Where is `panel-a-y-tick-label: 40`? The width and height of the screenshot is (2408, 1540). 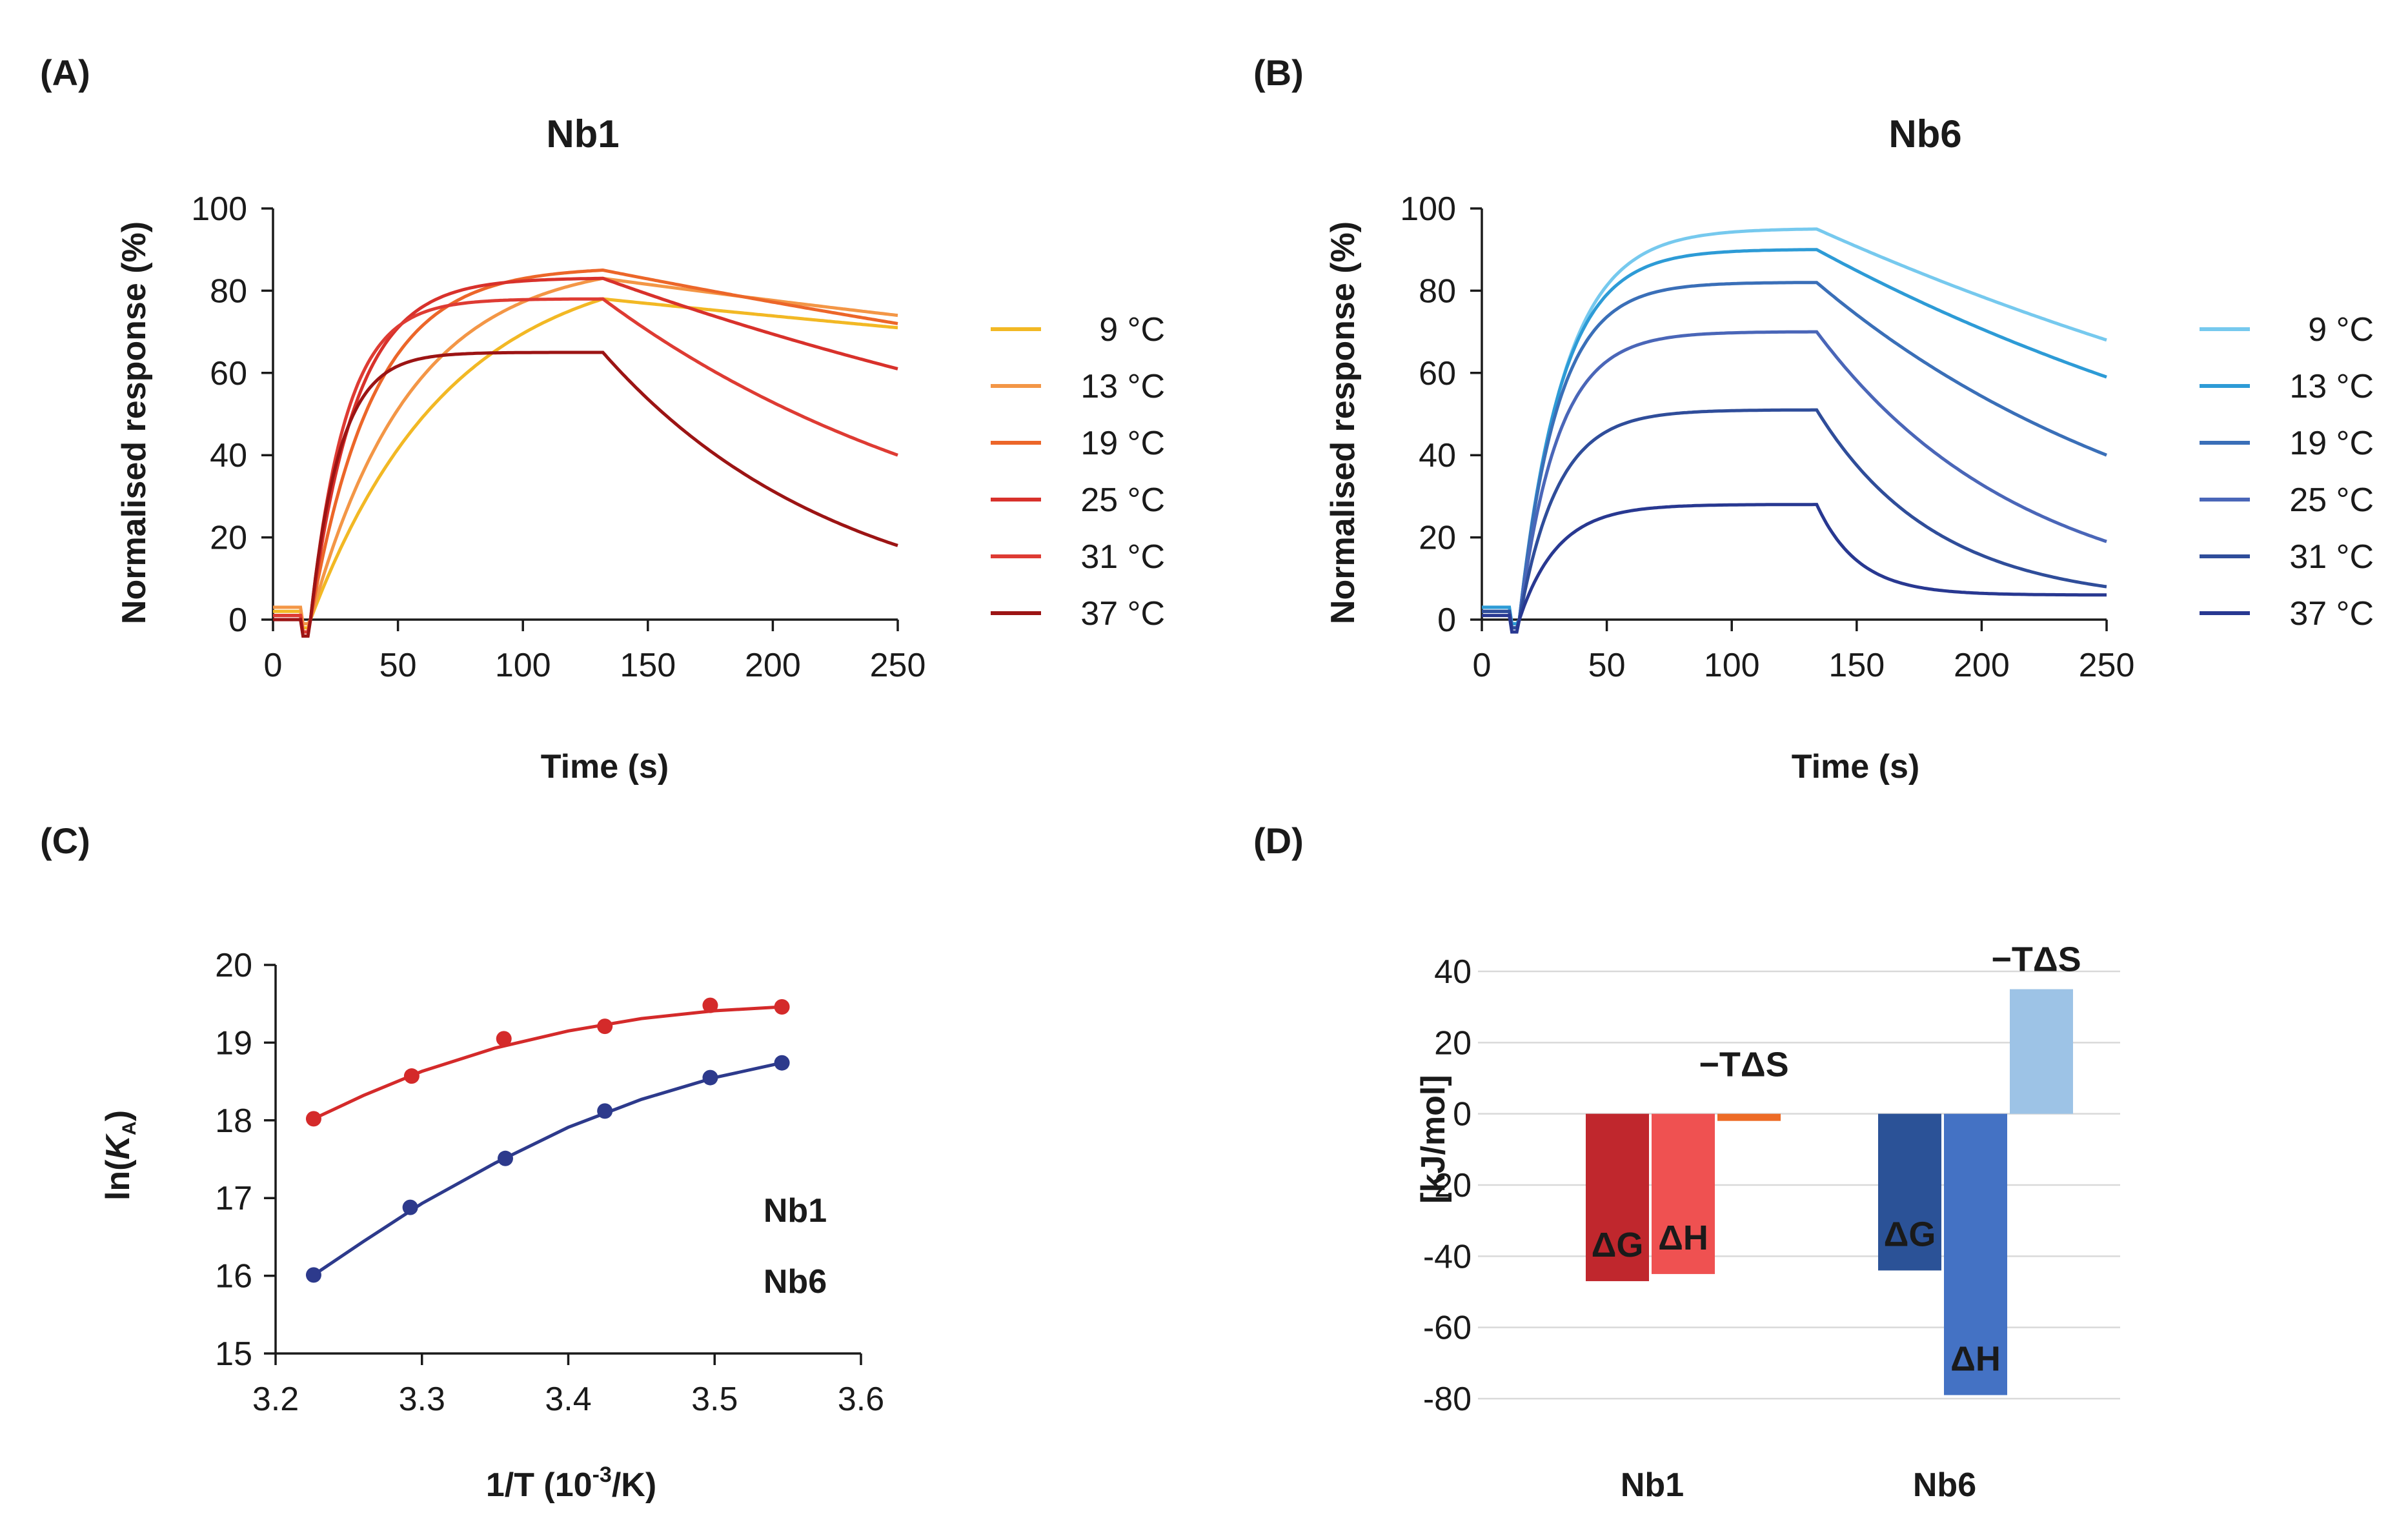 panel-a-y-tick-label: 40 is located at coordinates (229, 455).